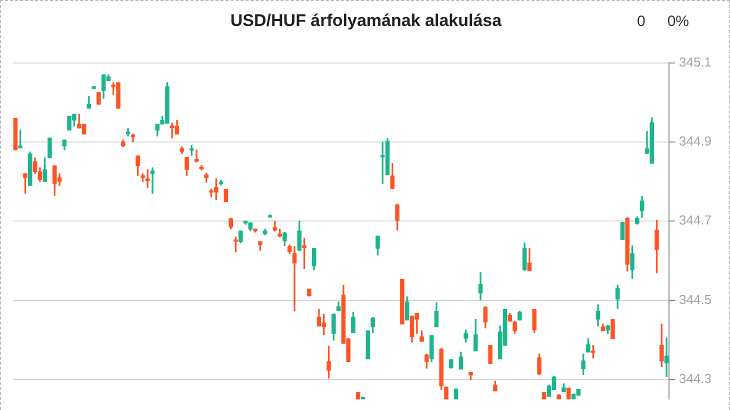  What do you see at coordinates (366, 20) in the screenshot?
I see `chart-title: USD/HUF árfolyamának alakulása` at bounding box center [366, 20].